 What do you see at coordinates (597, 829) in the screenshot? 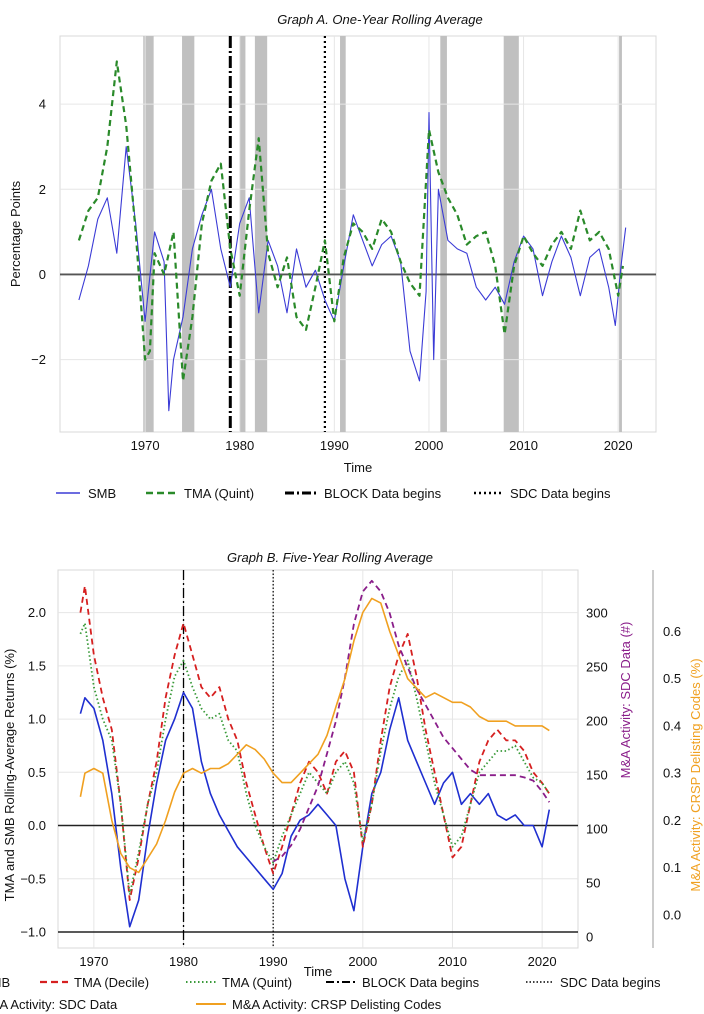
I see `y2-tick-label: 100` at bounding box center [597, 829].